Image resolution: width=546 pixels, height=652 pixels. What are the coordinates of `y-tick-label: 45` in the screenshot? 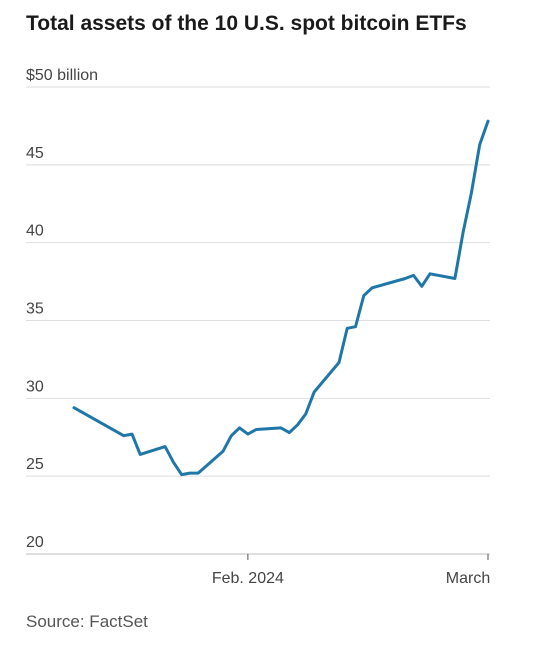 It's located at (35, 153).